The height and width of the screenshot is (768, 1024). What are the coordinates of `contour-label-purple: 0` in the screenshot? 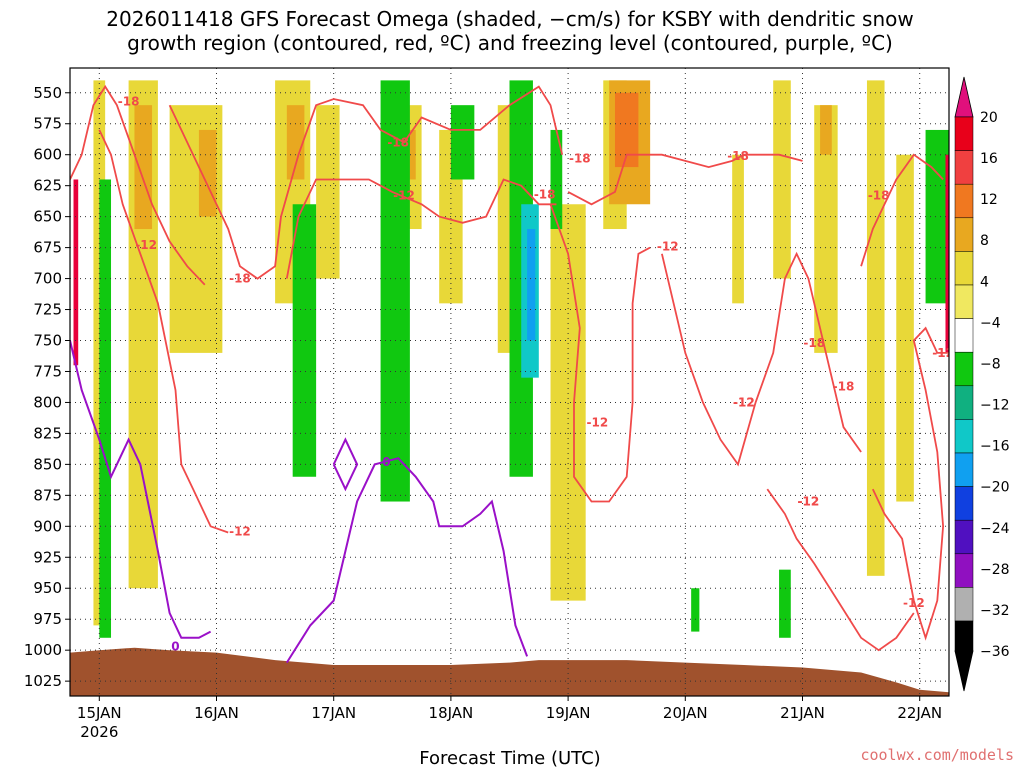 It's located at (386, 462).